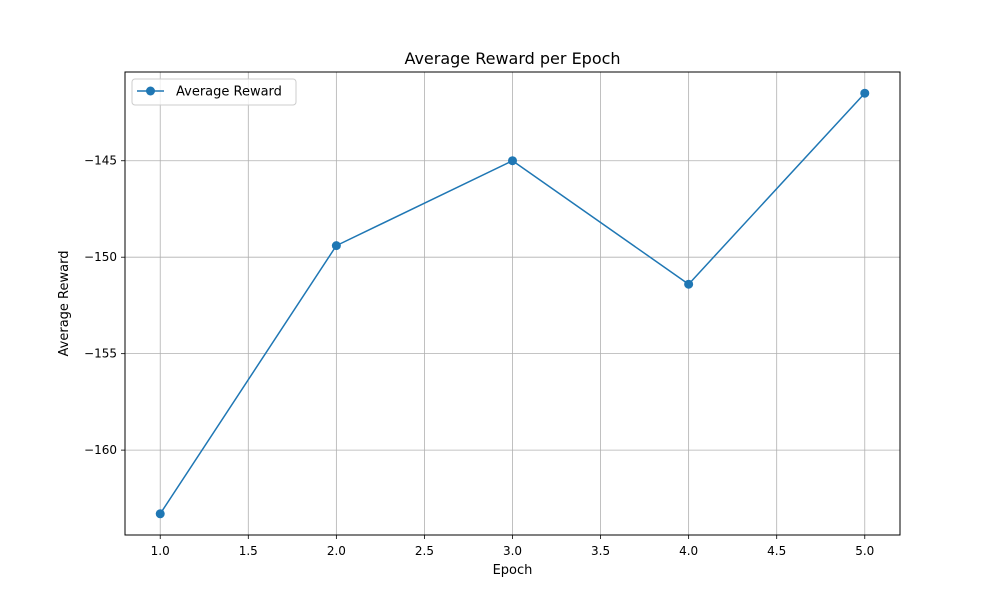 The height and width of the screenshot is (600, 1000). I want to click on y-tick-label: −155, so click(100, 354).